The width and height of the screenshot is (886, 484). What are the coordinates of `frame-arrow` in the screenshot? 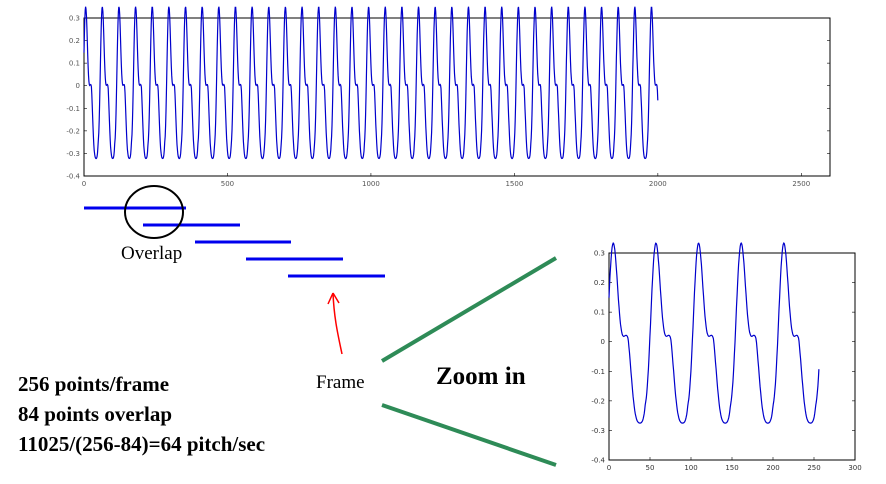 It's located at (335, 323).